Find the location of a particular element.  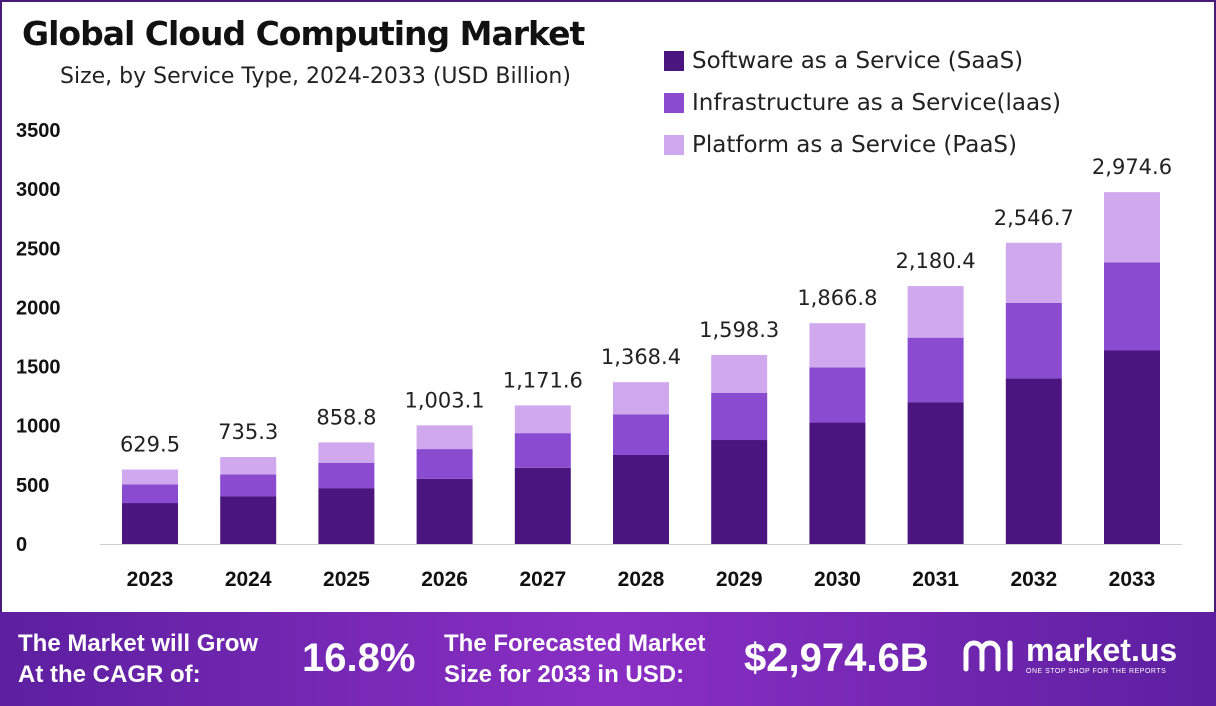

bar-segment-iaas-2027 is located at coordinates (542, 450).